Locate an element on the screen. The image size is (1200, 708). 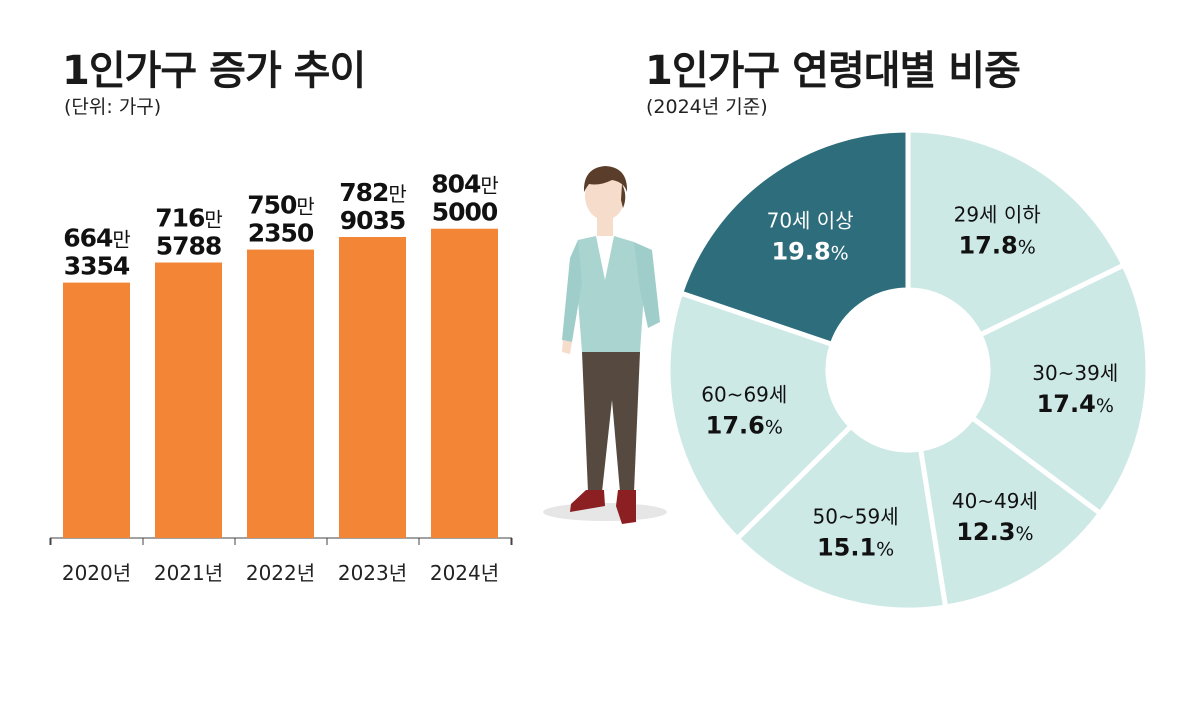
pie-slice-label: 29세 이하 is located at coordinates (997, 215).